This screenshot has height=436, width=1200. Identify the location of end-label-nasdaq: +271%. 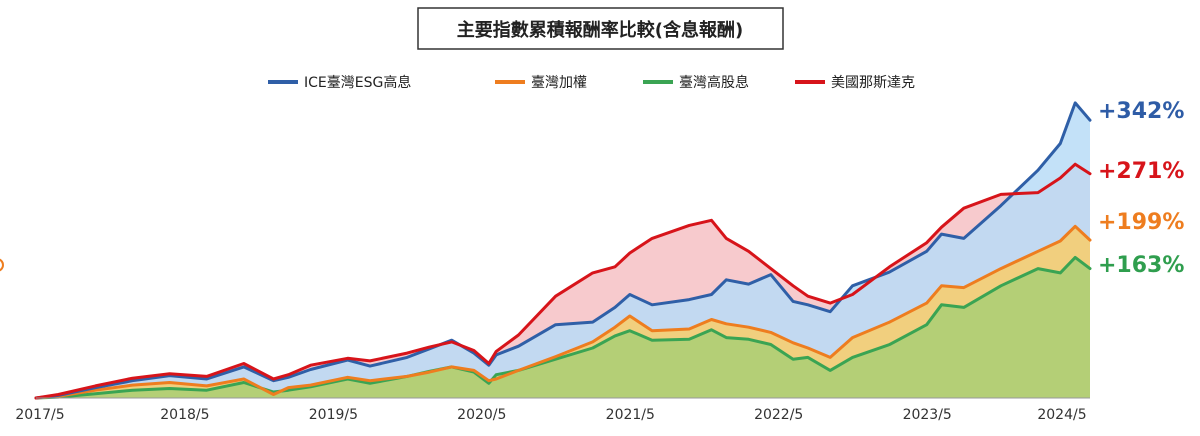
(1141, 171).